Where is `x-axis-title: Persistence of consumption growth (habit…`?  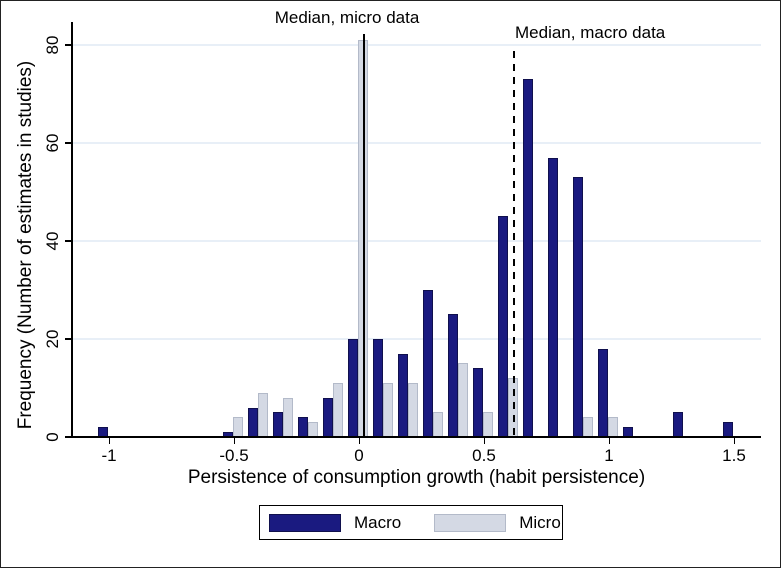 x-axis-title: Persistence of consumption growth (habit… is located at coordinates (416, 477).